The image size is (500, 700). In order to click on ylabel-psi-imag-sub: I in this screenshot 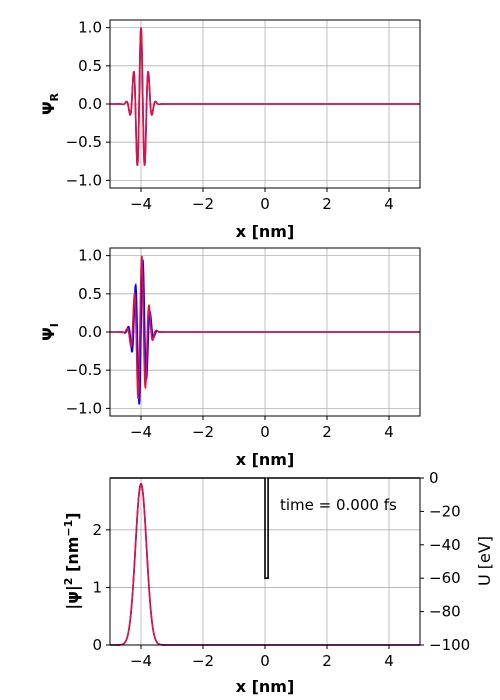, I will do `click(54, 325)`.